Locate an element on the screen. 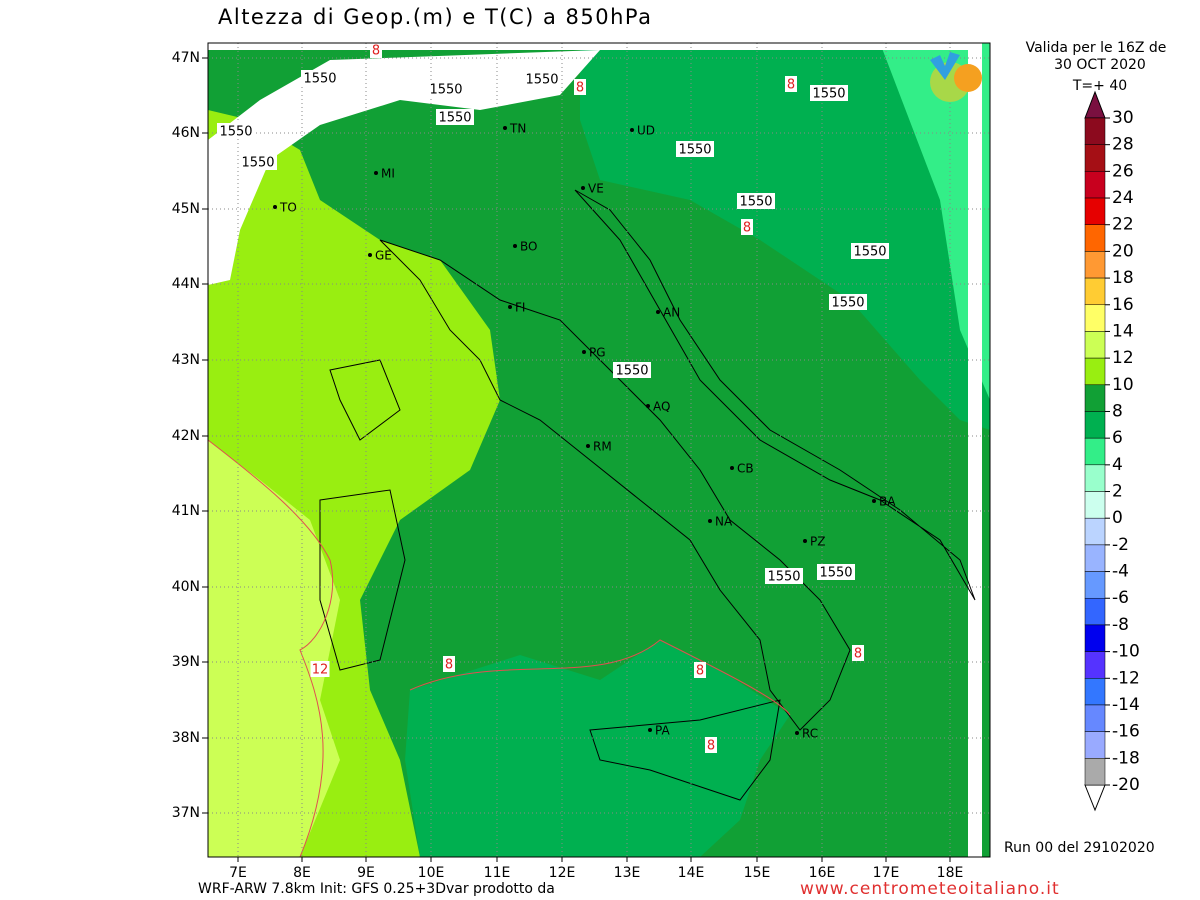 The image size is (1200, 900). valid-line: T=+ 40 is located at coordinates (1099, 86).